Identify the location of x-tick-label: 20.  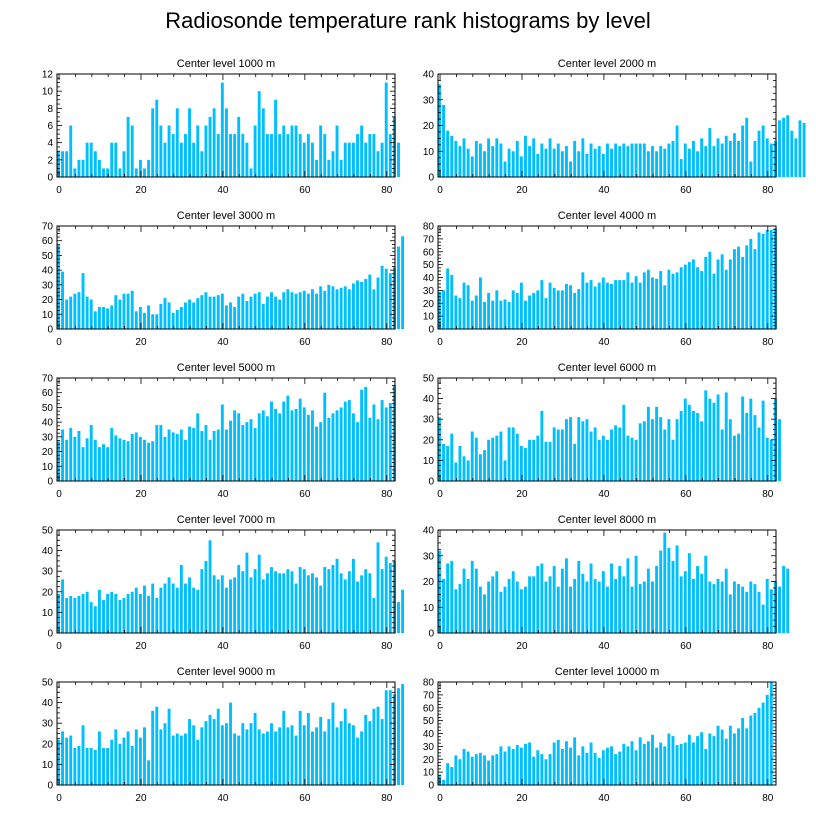
(141, 798).